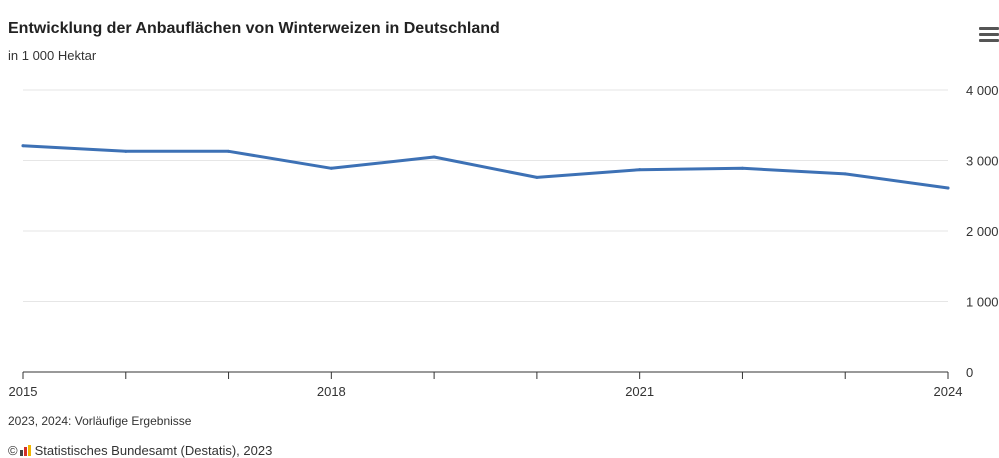 The image size is (999, 458). I want to click on source-text: Statistisches Bundesamt (Destatis), 2023, so click(153, 450).